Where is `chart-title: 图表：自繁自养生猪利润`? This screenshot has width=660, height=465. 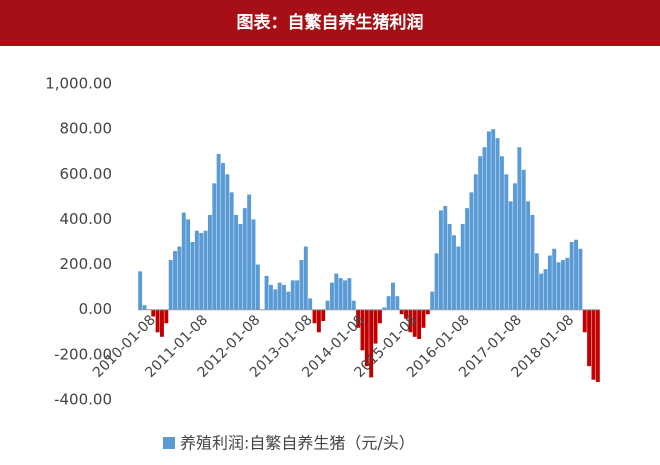
chart-title: 图表：自繁自养生猪利润 is located at coordinates (330, 22).